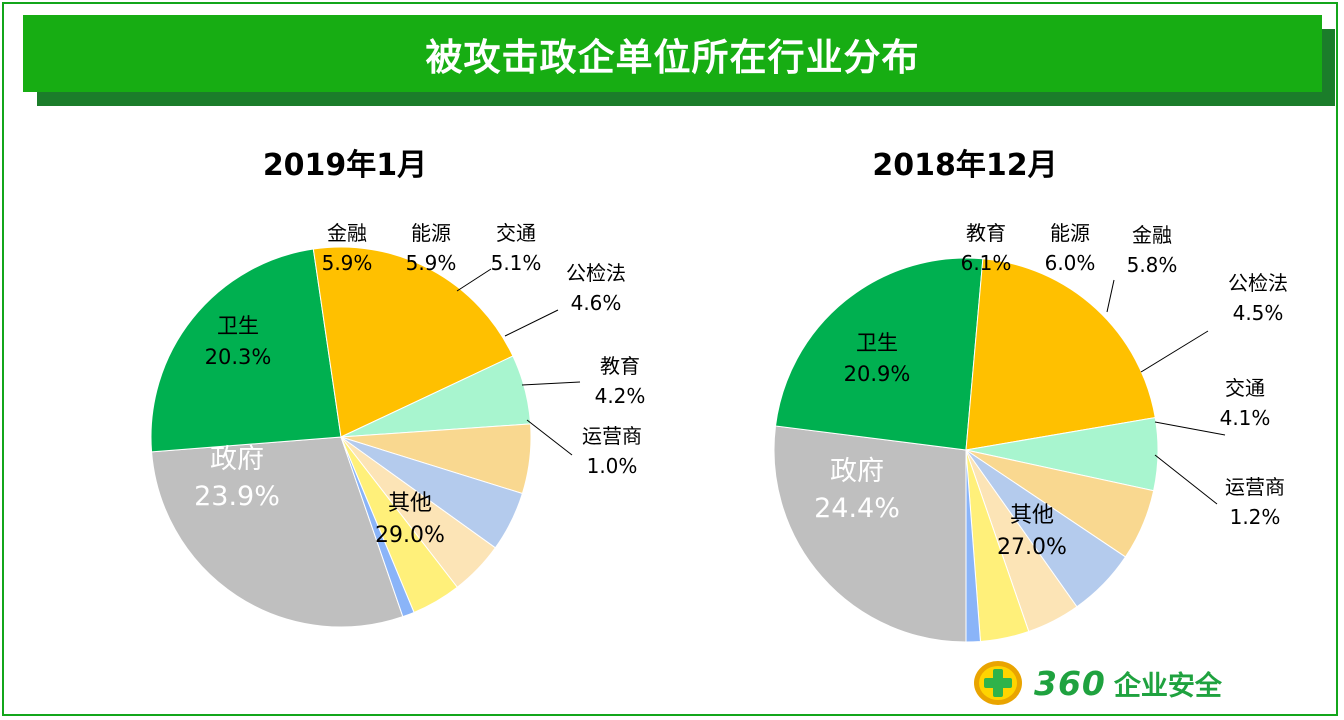 The height and width of the screenshot is (720, 1344). I want to click on slice-value-0-4: 5.9%, so click(431, 263).